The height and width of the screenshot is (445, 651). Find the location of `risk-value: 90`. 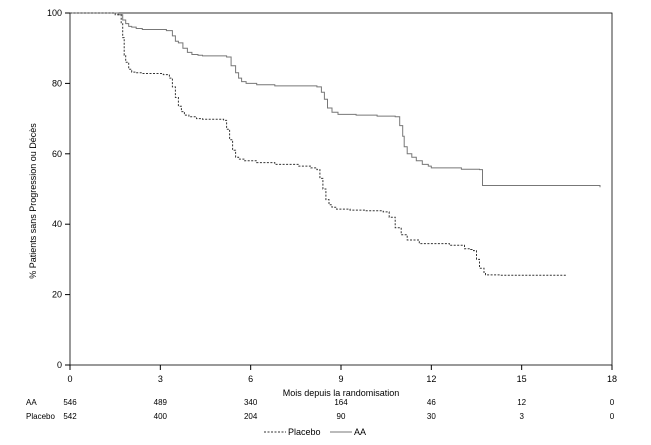

risk-value: 90 is located at coordinates (341, 416).